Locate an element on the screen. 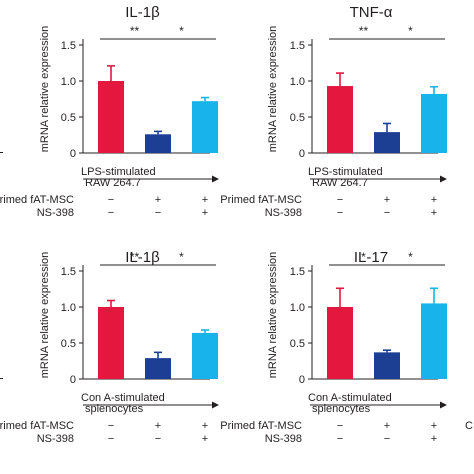 This screenshot has height=474, width=474. edge-fragment-right-letter: C is located at coordinates (469, 426).